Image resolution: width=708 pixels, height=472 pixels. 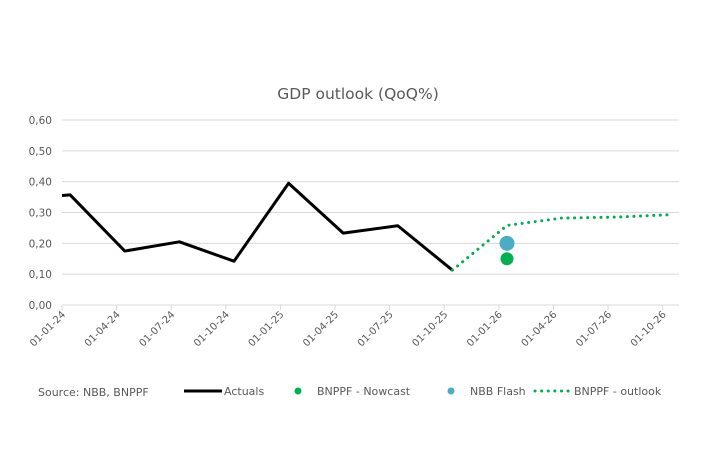 I want to click on y-tick-label: 0,50, so click(x=40, y=152).